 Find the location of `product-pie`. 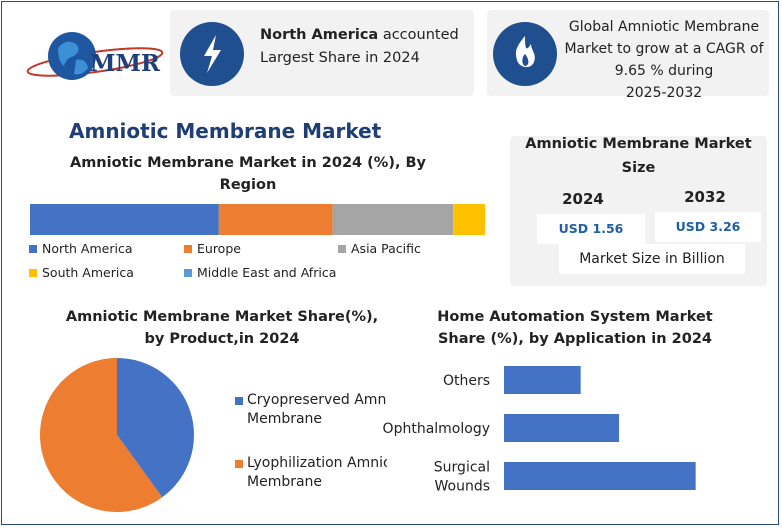

product-pie is located at coordinates (116, 435).